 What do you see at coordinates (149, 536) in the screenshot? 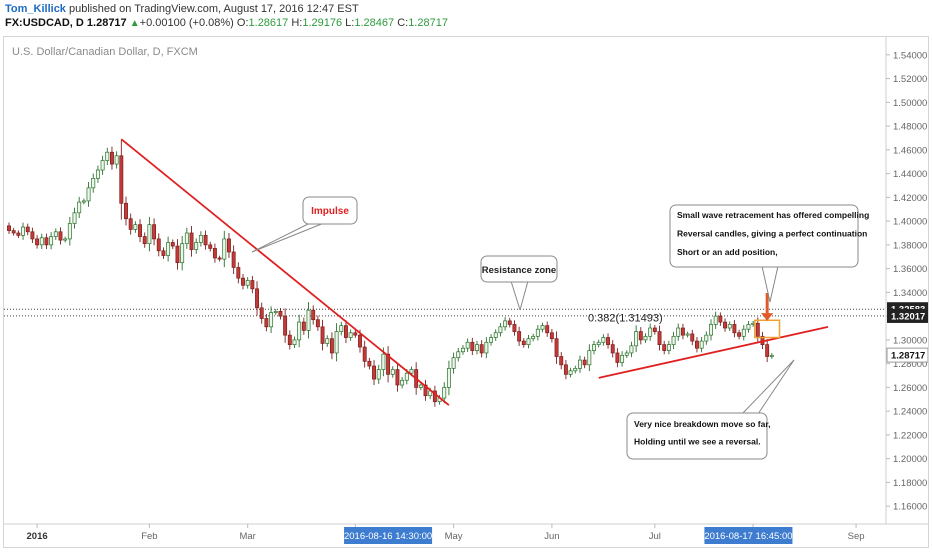
I see `time-tick-label: Feb` at bounding box center [149, 536].